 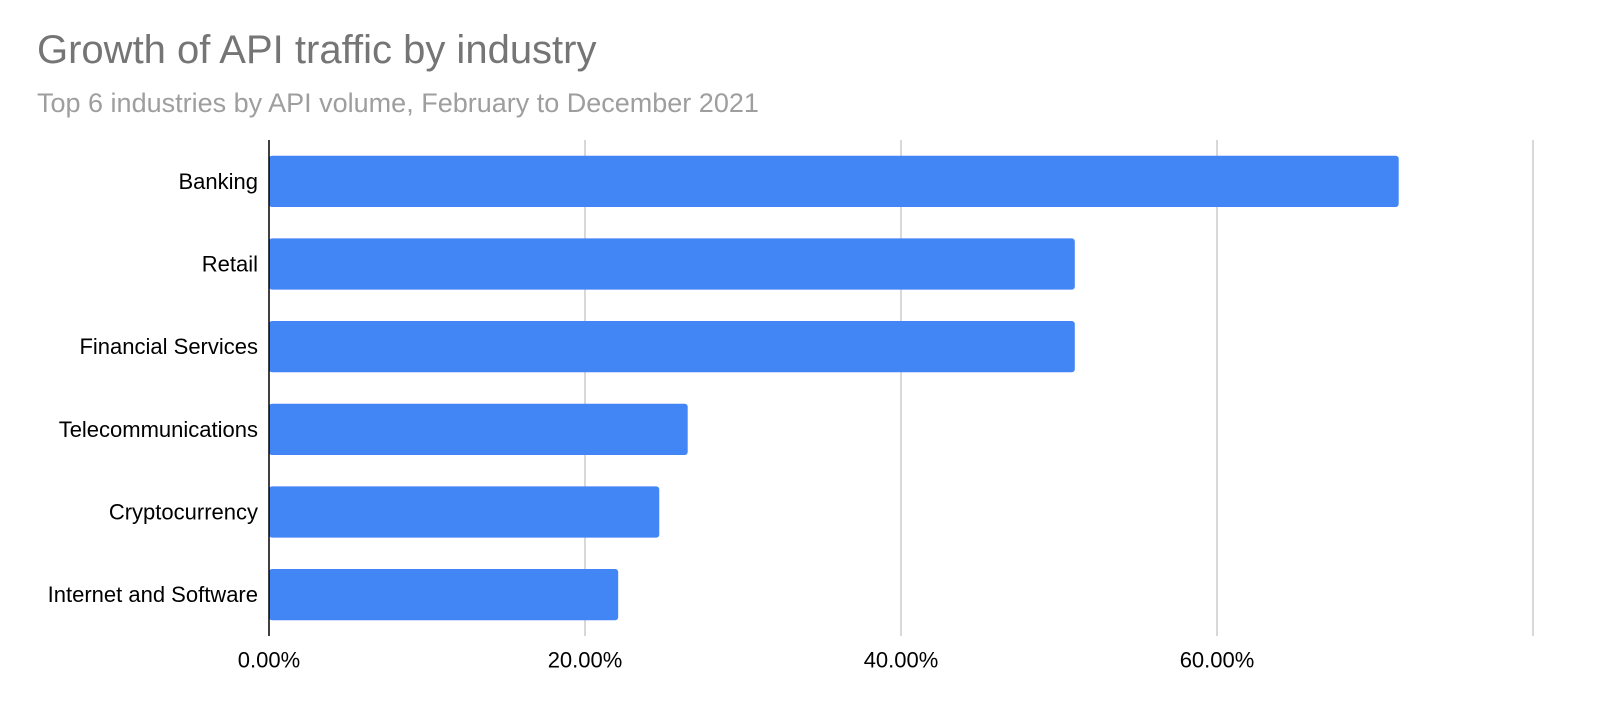 What do you see at coordinates (158, 429) in the screenshot?
I see `category-label-3: Telecommunications` at bounding box center [158, 429].